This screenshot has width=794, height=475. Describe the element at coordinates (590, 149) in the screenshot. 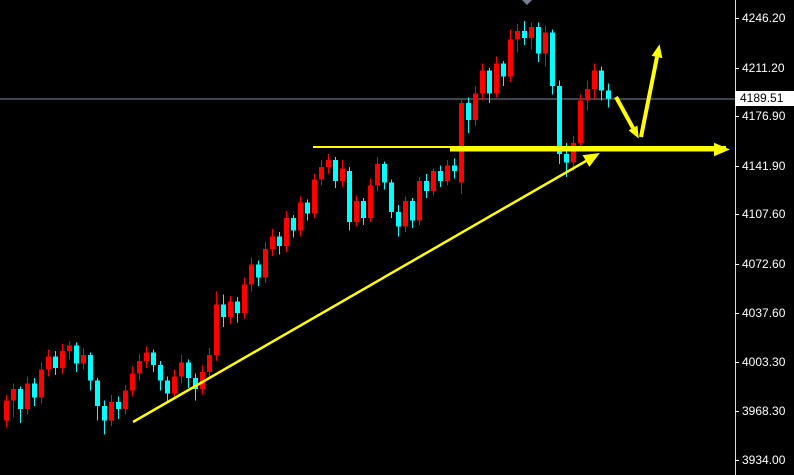

I see `resistance-arrow` at that location.